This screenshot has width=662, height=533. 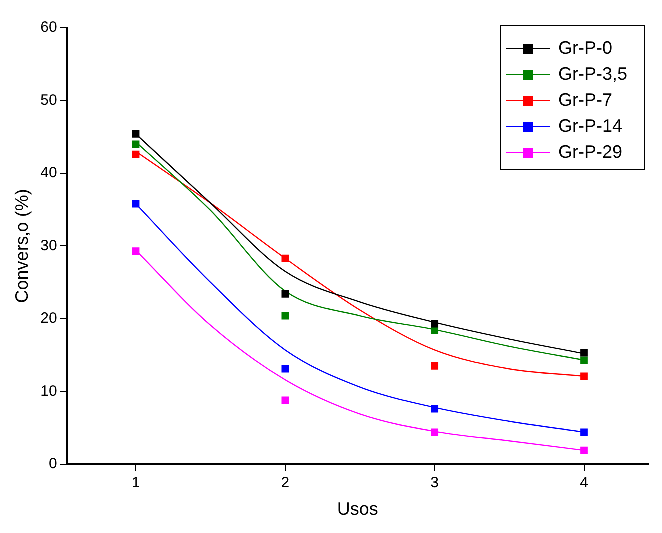 What do you see at coordinates (584, 483) in the screenshot?
I see `x-tick-label: 4` at bounding box center [584, 483].